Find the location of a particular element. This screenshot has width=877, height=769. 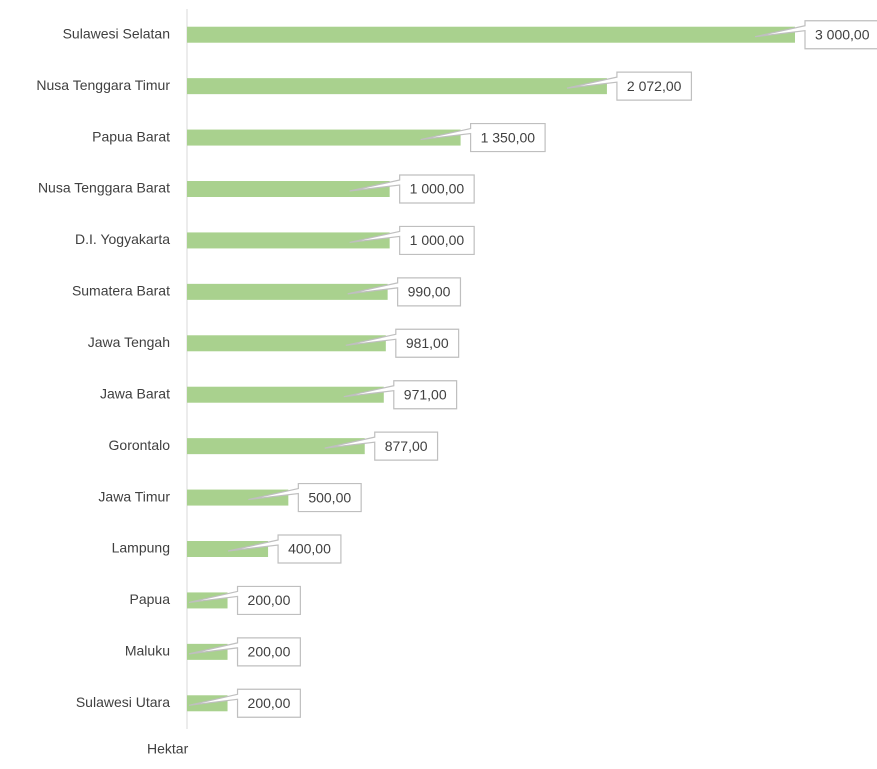

data-label: 981,00 is located at coordinates (427, 343).